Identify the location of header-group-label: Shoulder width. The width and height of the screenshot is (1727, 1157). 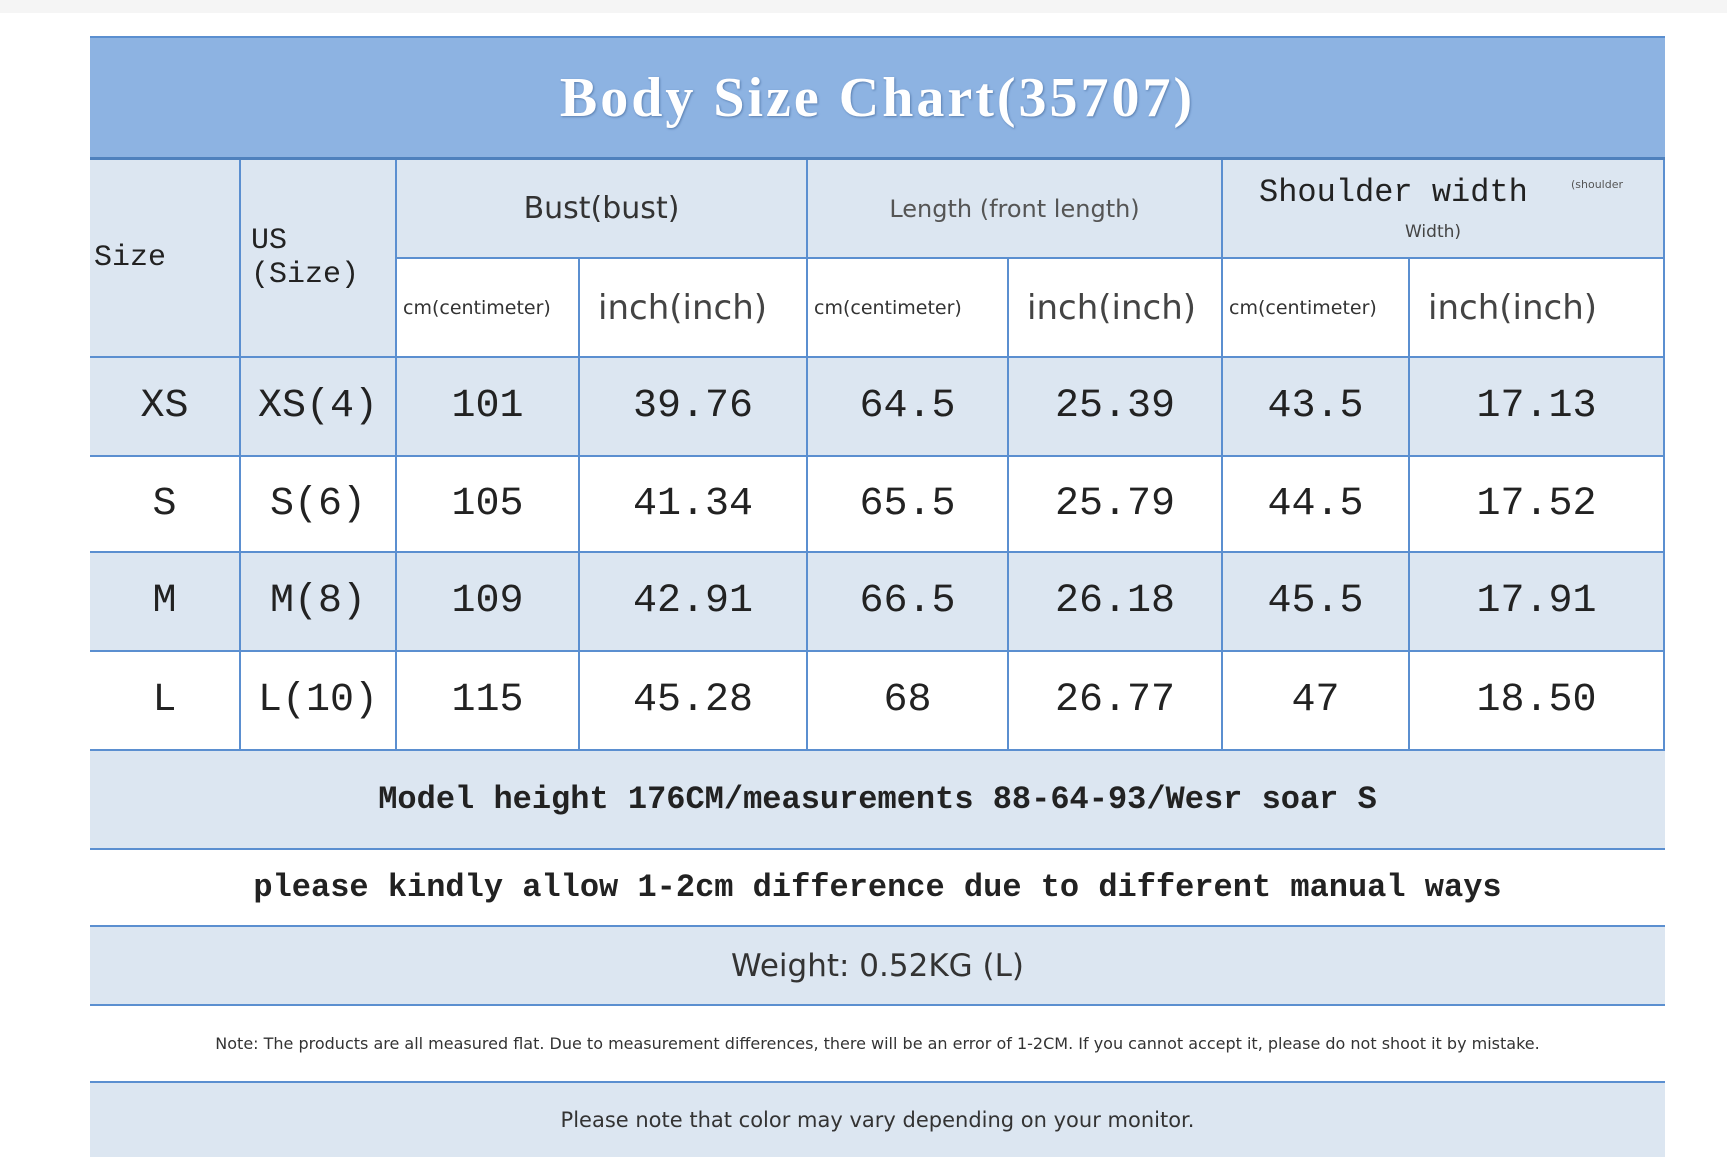
(1393, 192).